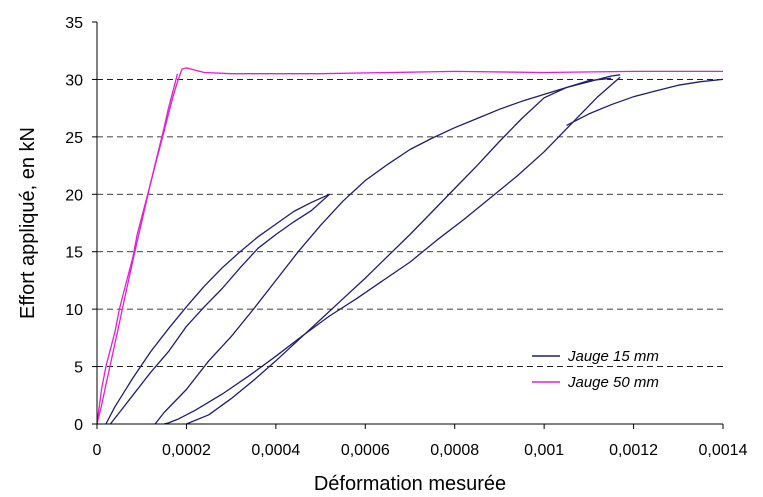 Image resolution: width=763 pixels, height=497 pixels. Describe the element at coordinates (78, 425) in the screenshot. I see `y-tick-label-0: 0` at that location.